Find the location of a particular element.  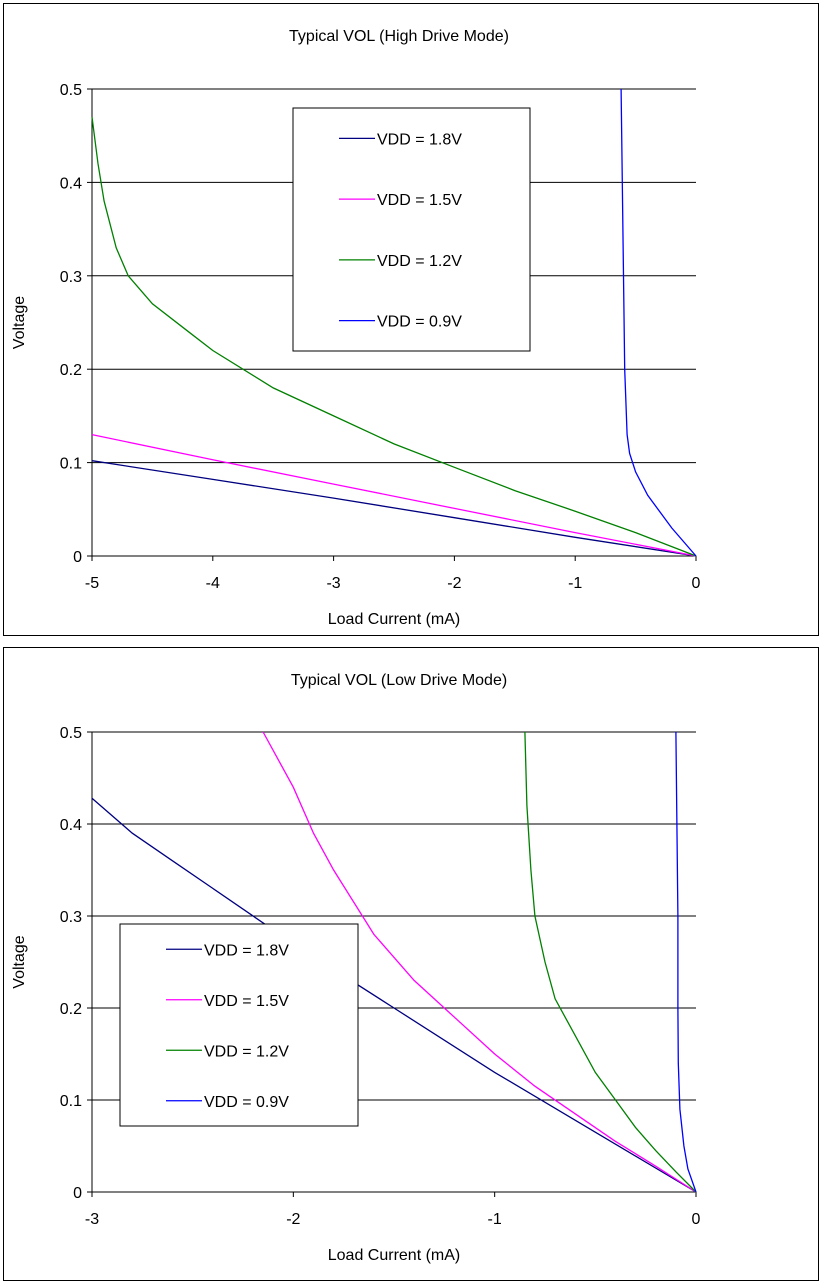

x-tick-label: -4 is located at coordinates (213, 583).